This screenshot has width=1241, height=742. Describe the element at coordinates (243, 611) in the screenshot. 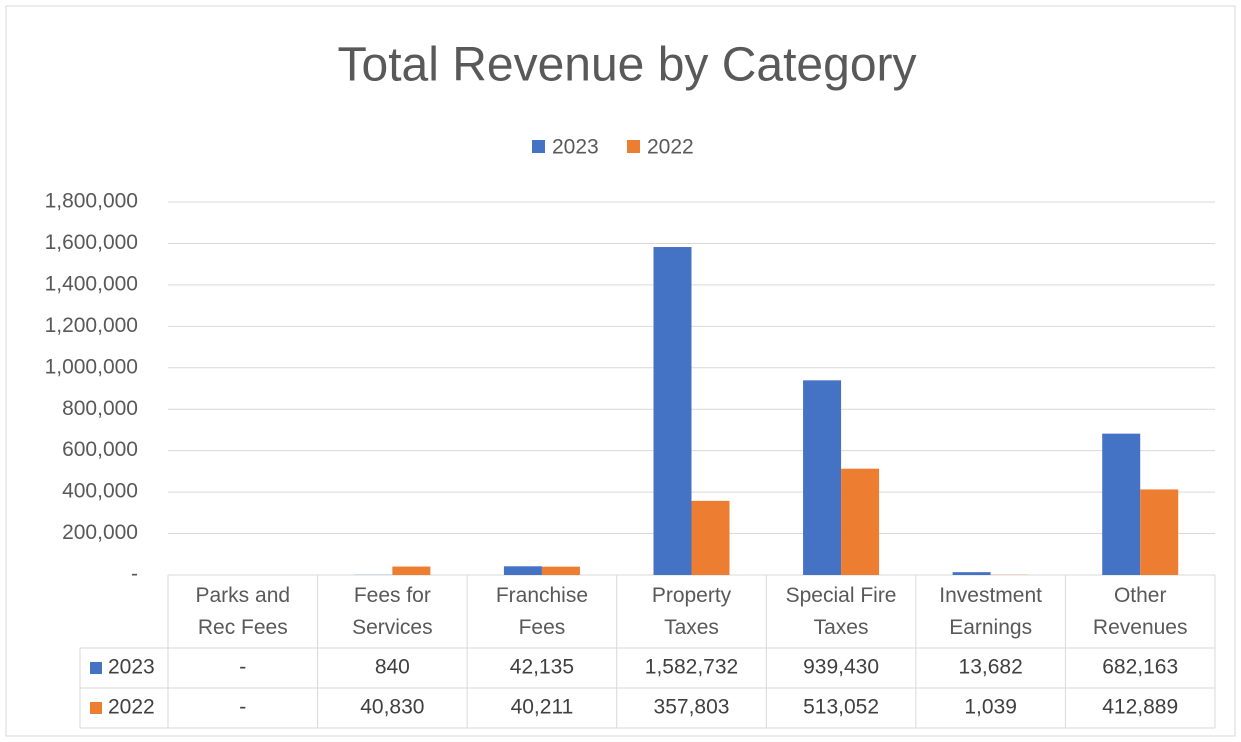

I see `category-label: Parks and Rec Fees` at that location.